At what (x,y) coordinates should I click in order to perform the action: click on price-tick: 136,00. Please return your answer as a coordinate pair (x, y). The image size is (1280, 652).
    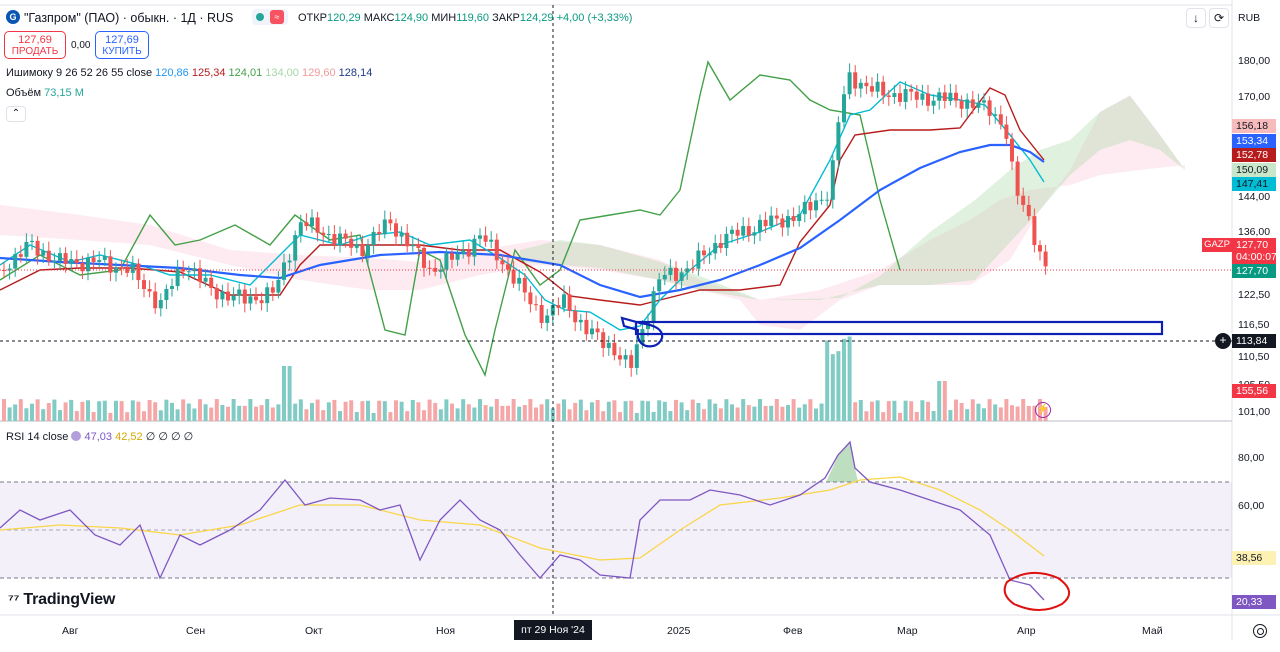
    Looking at the image, I should click on (1254, 232).